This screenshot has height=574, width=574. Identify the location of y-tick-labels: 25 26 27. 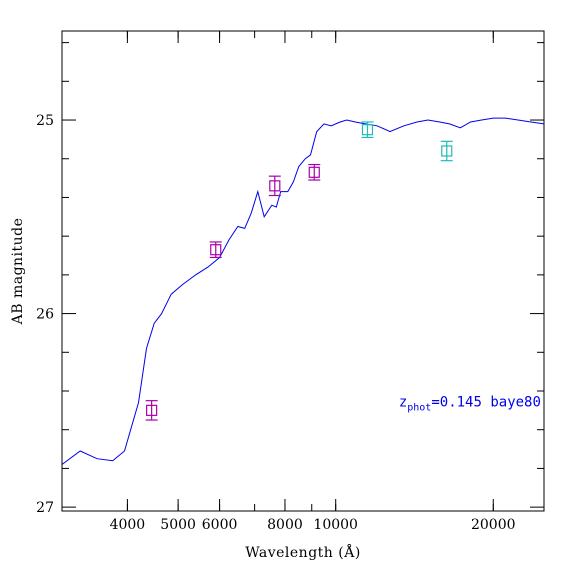
(45, 314).